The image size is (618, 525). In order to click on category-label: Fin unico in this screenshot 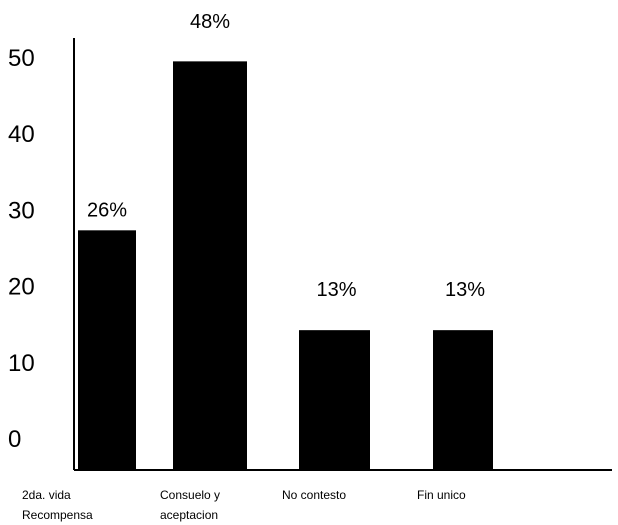, I will do `click(441, 495)`.